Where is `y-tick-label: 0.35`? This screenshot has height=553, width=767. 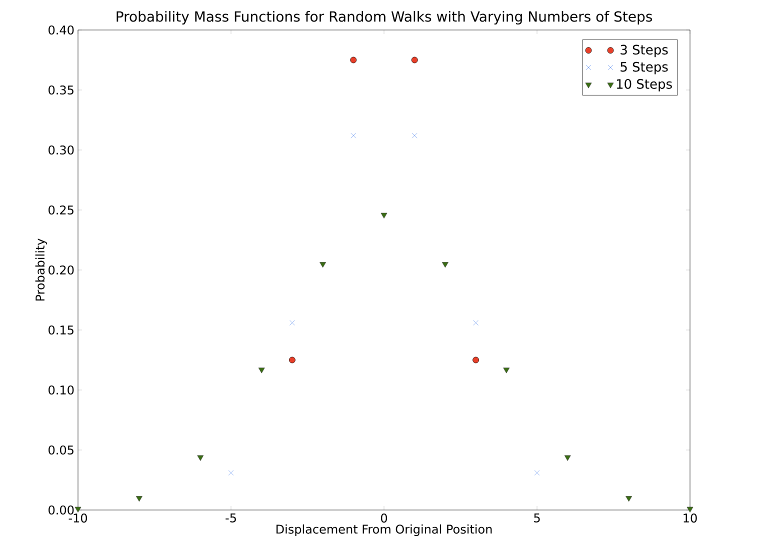 y-tick-label: 0.35 is located at coordinates (61, 90).